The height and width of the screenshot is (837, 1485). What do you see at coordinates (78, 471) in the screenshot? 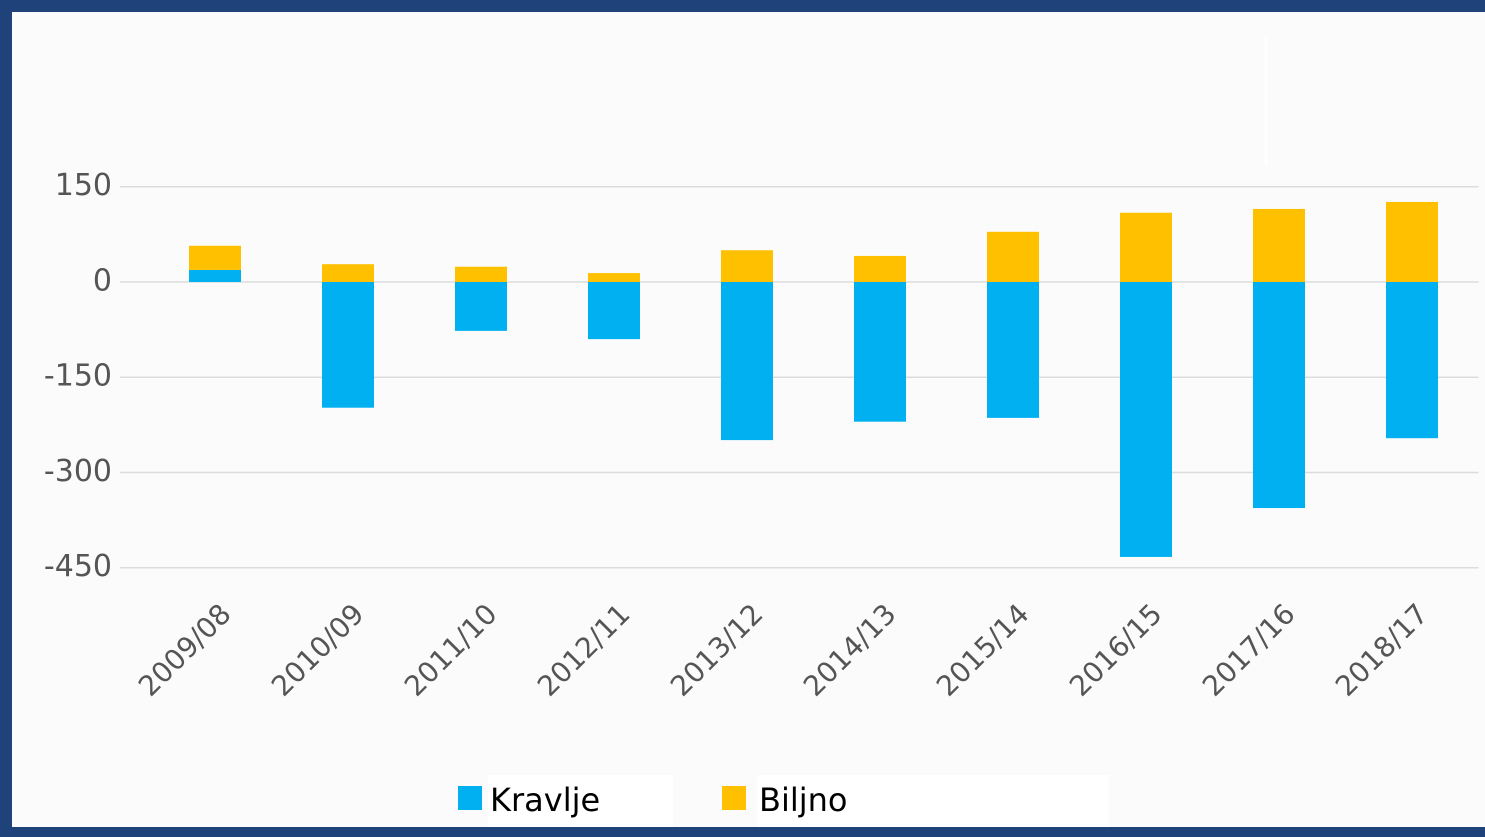
I see `y-tick-label: -300` at bounding box center [78, 471].